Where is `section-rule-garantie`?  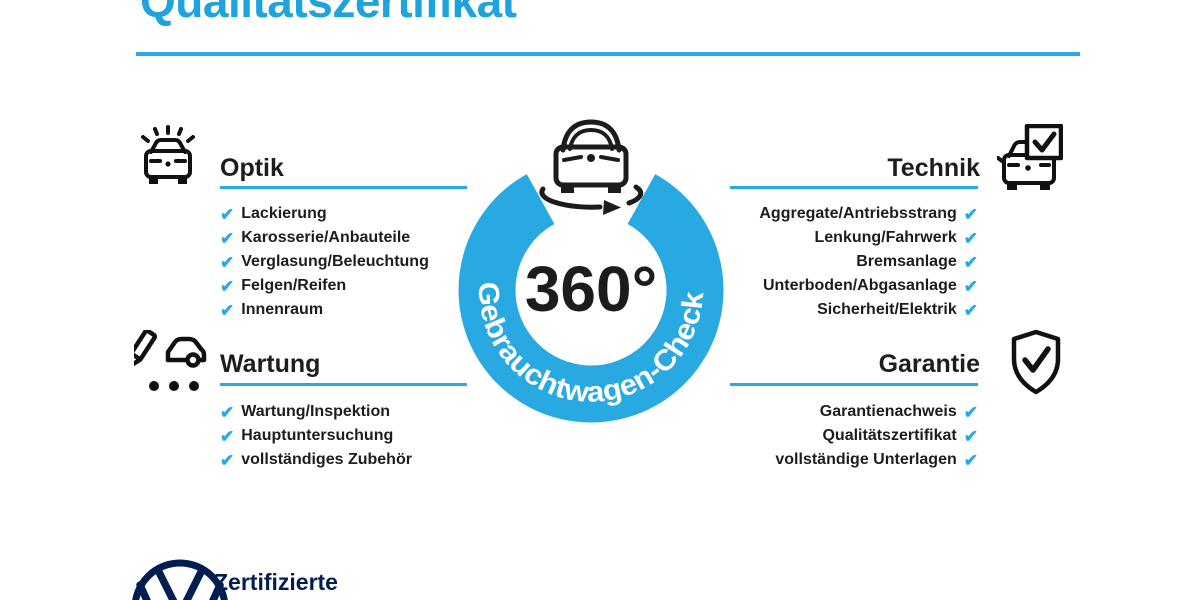
section-rule-garantie is located at coordinates (854, 384).